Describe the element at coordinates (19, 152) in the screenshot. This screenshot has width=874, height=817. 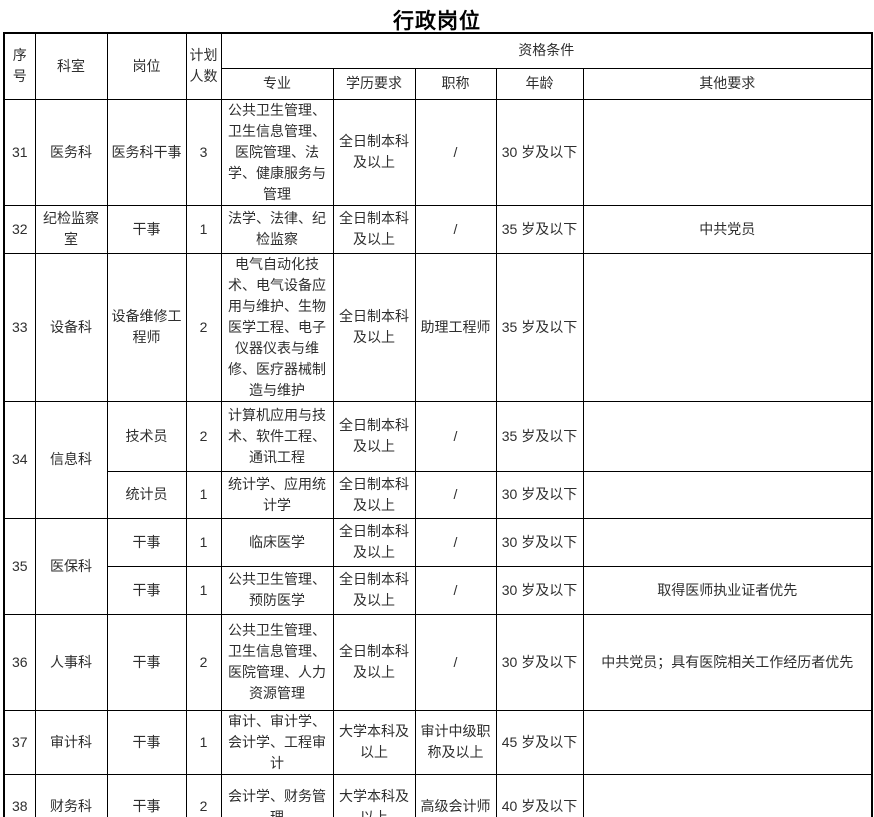
I see `cell-serial-number: 31` at that location.